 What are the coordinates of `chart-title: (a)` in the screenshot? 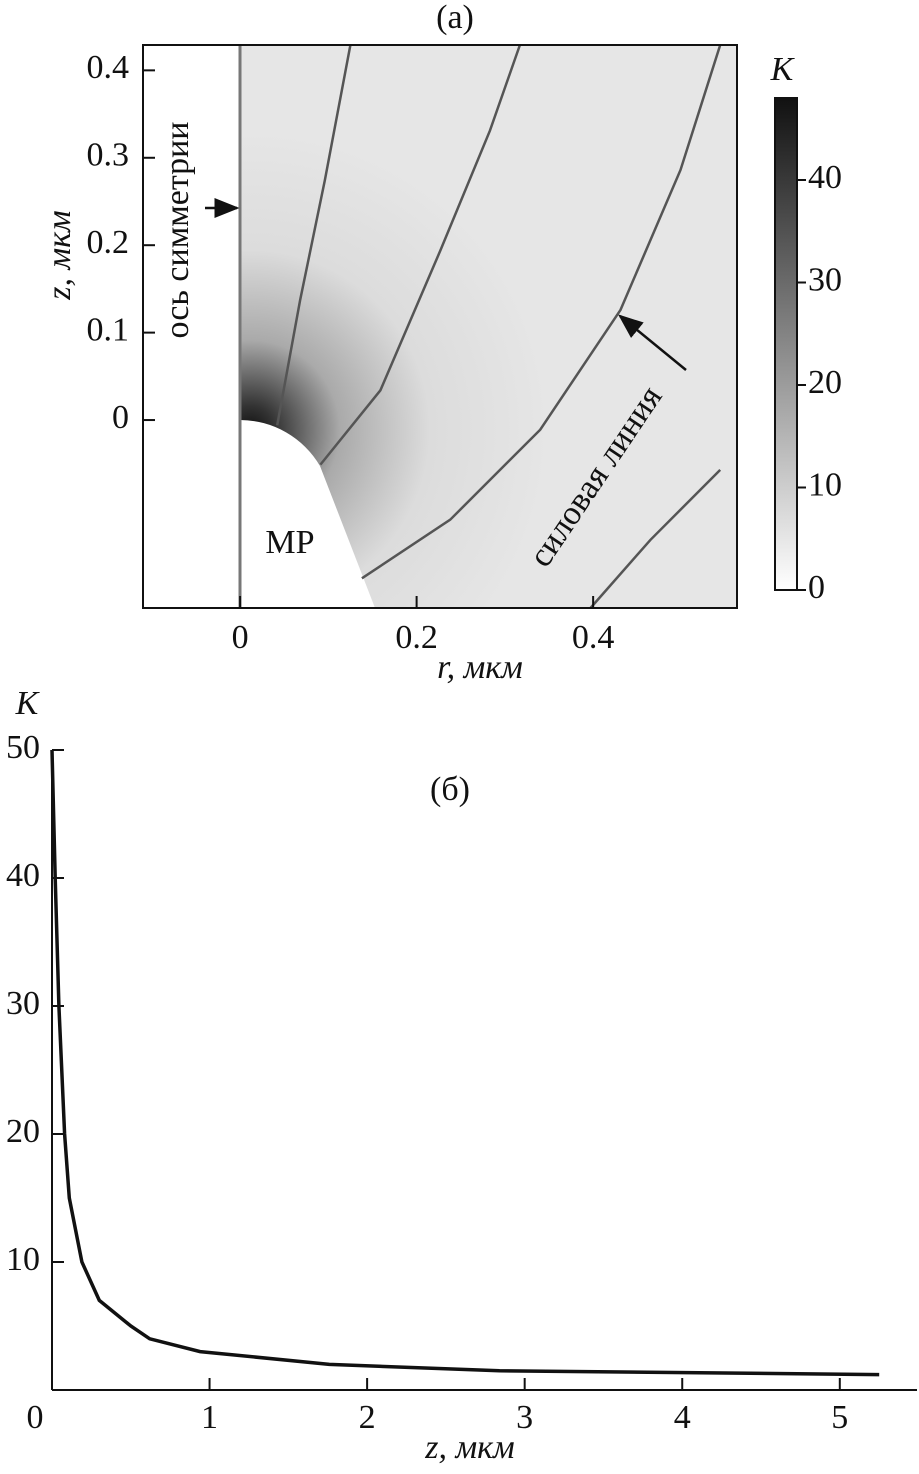 It's located at (455, 18).